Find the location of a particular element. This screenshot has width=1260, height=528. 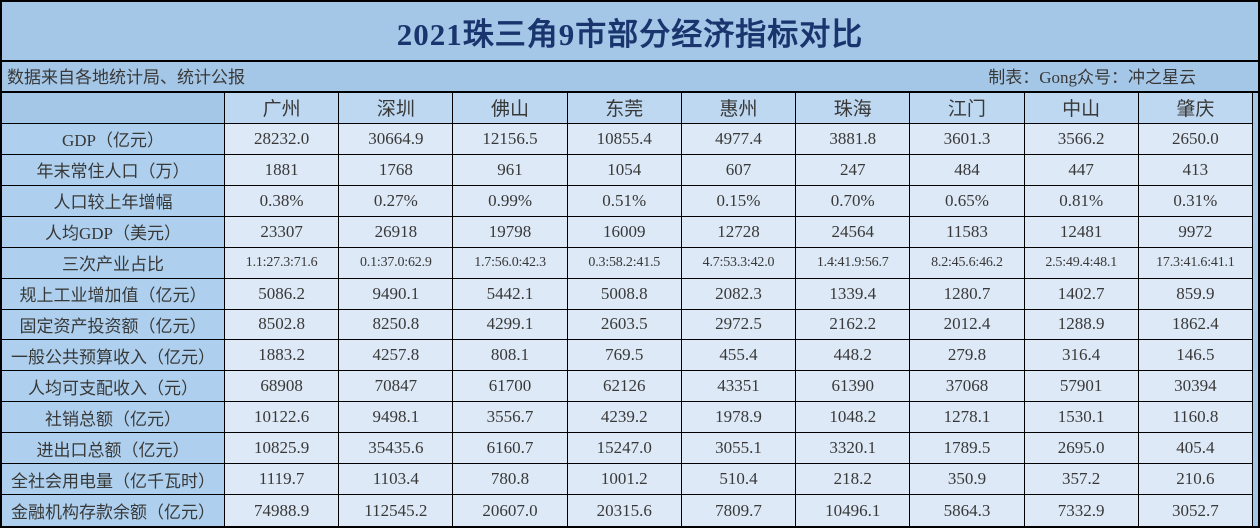

value-cell: 3566.2 is located at coordinates (1081, 139).